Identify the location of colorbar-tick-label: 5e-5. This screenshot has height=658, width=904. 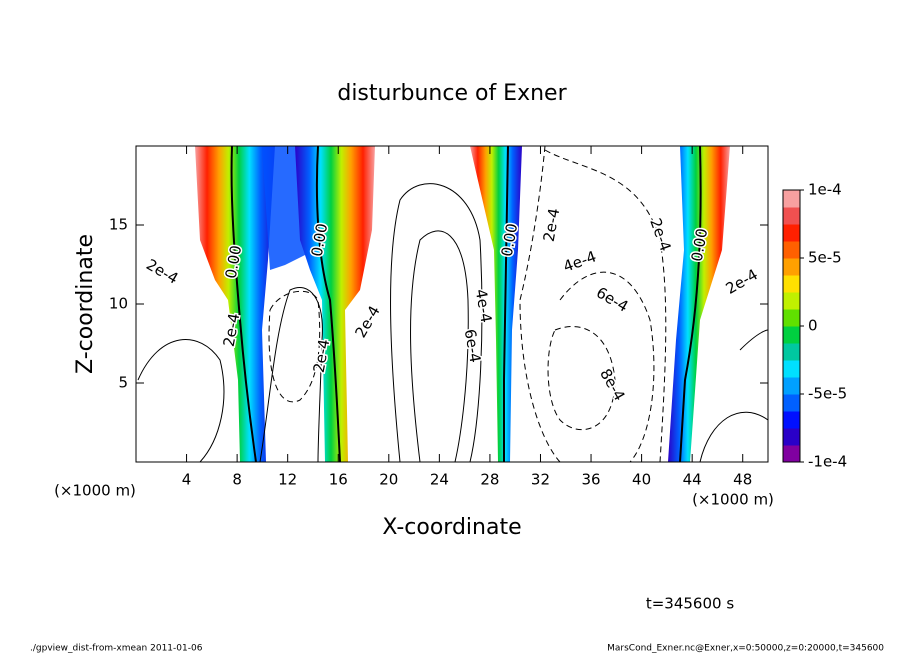
(825, 258).